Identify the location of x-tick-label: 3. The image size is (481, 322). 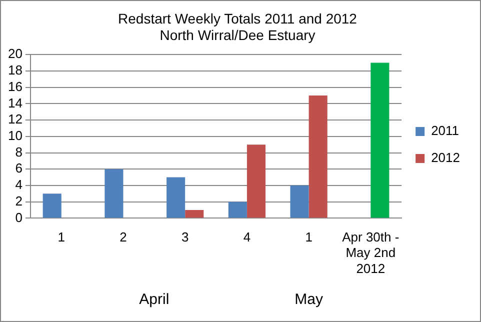
(185, 237).